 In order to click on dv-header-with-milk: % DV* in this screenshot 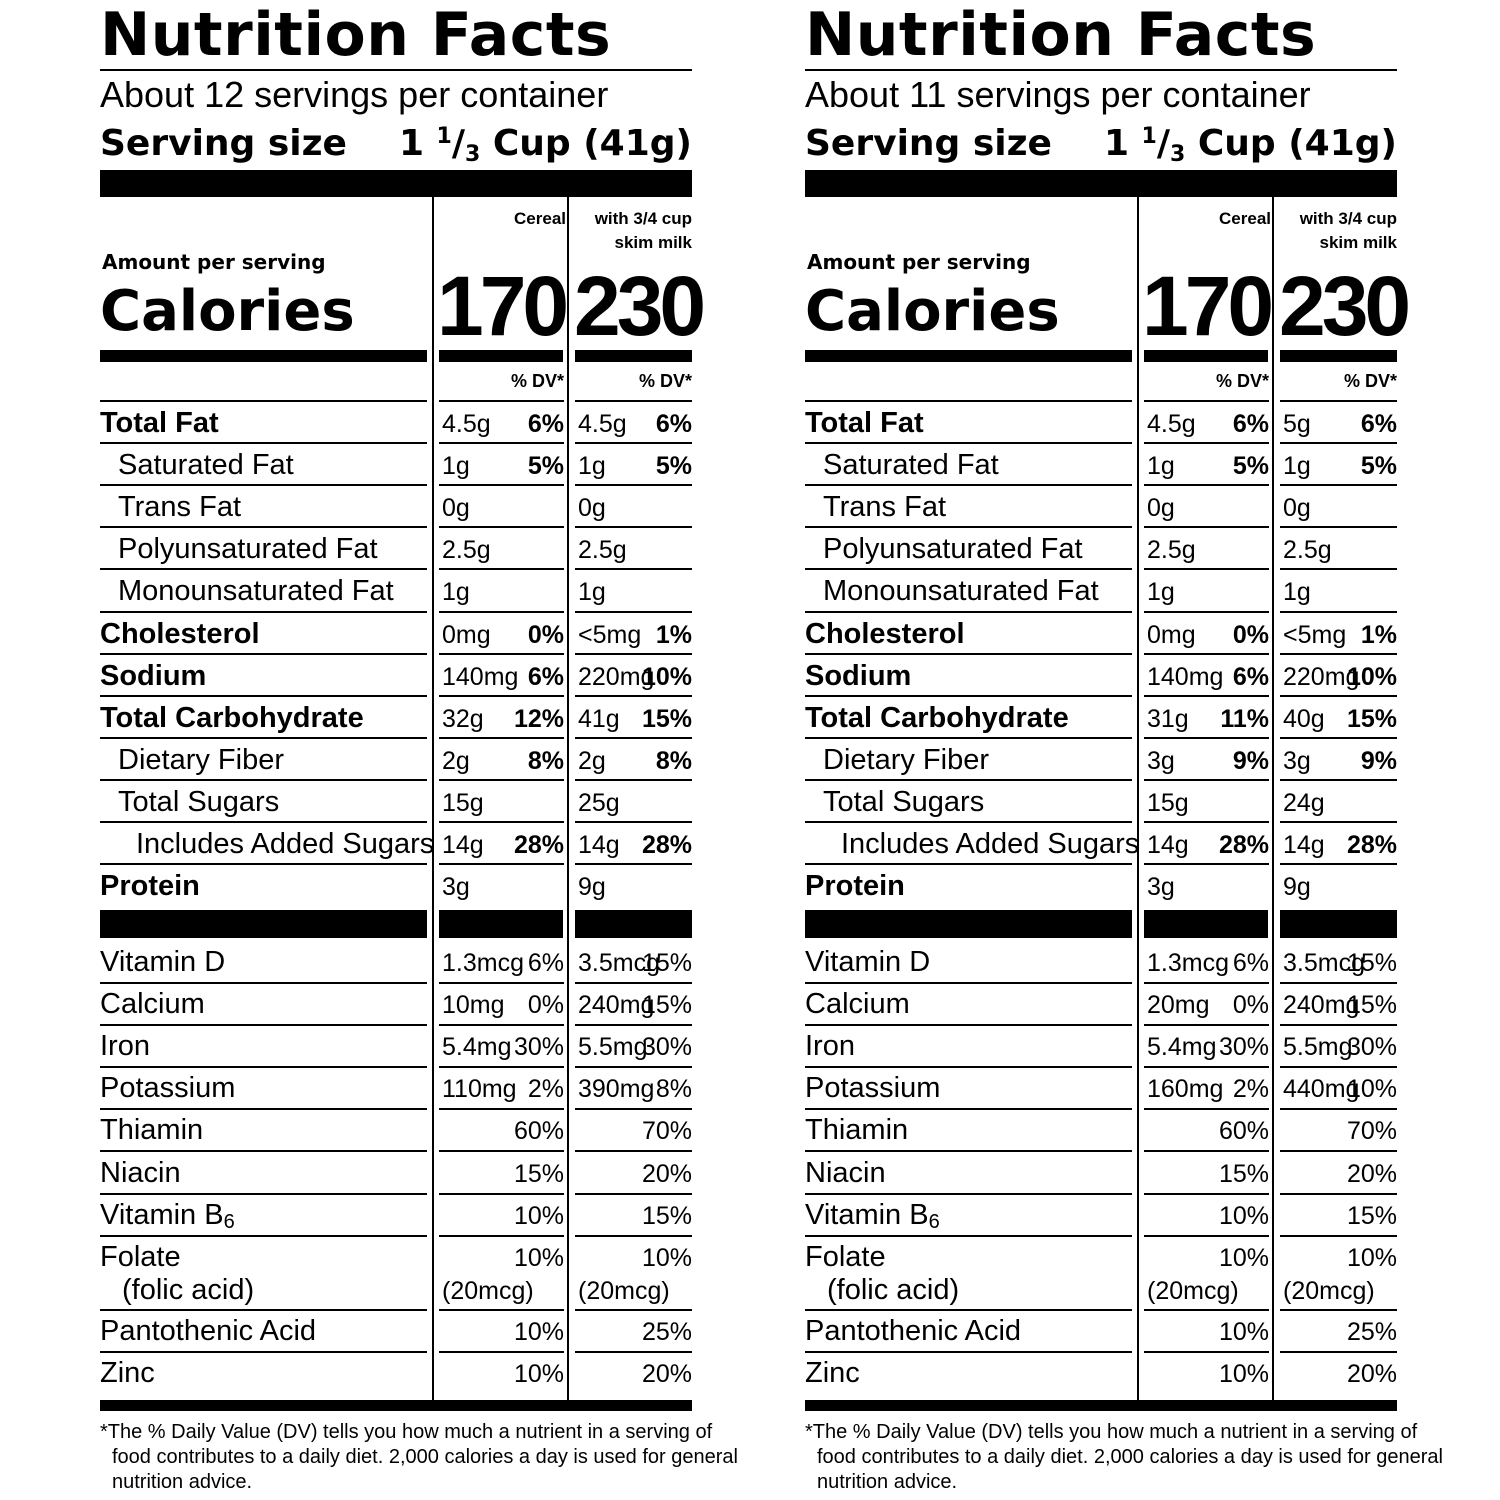, I will do `click(665, 381)`.